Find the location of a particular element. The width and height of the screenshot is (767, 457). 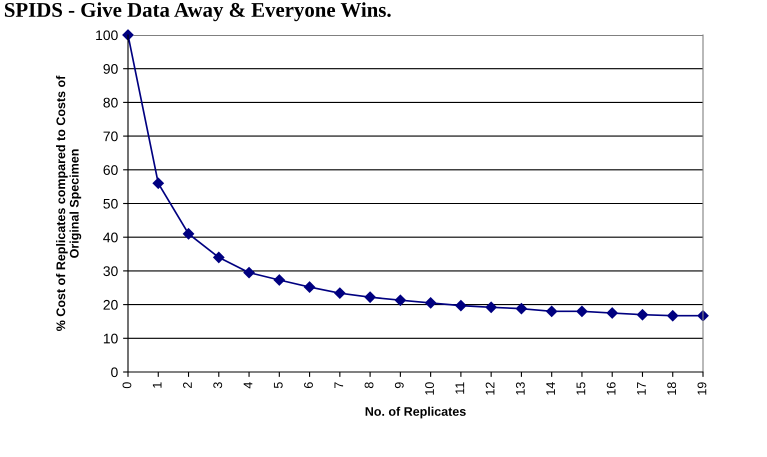

x-tick-label: 13 is located at coordinates (520, 388).